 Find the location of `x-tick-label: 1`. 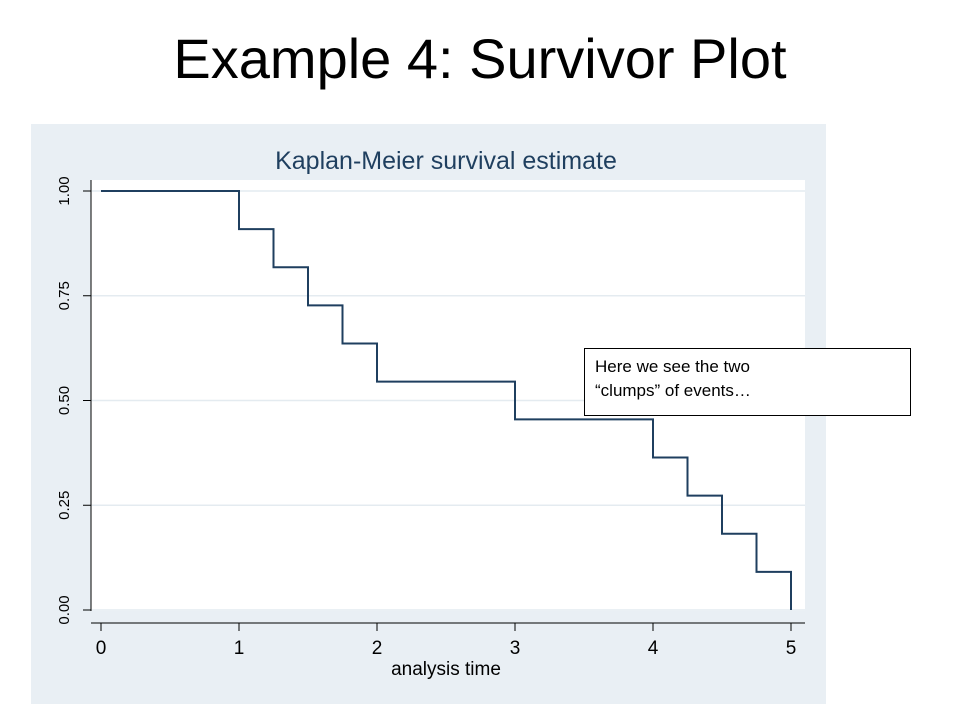

x-tick-label: 1 is located at coordinates (239, 648).